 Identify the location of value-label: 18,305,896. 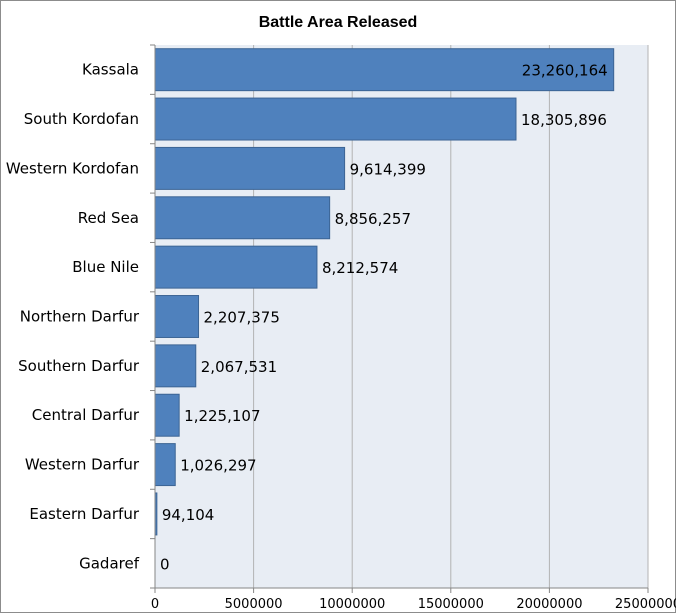
(564, 120).